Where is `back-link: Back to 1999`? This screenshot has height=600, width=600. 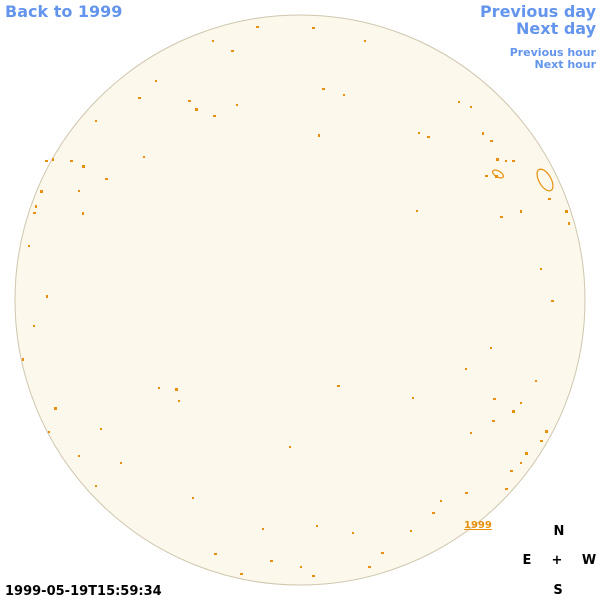 back-link: Back to 1999 is located at coordinates (63, 11).